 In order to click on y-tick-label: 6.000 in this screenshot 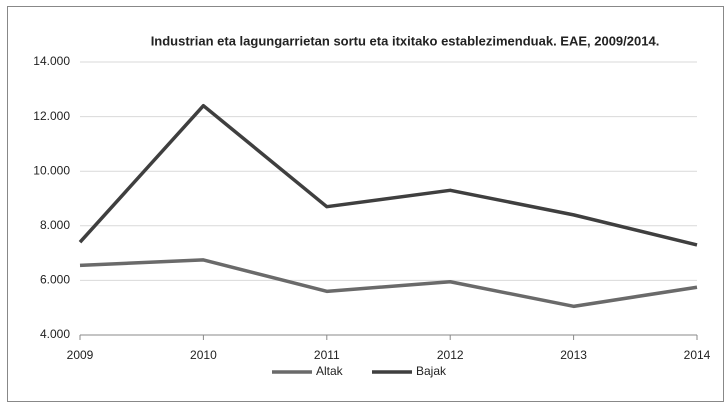, I will do `click(55, 280)`.